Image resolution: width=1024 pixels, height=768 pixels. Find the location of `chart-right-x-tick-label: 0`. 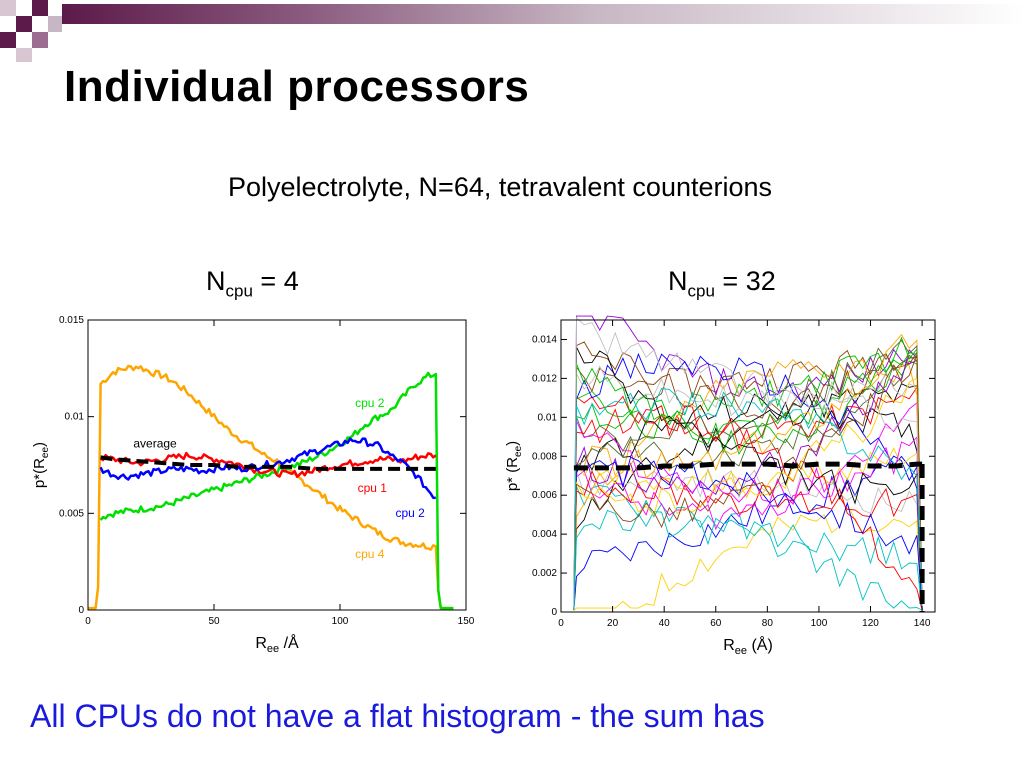

chart-right-x-tick-label: 0 is located at coordinates (561, 623).